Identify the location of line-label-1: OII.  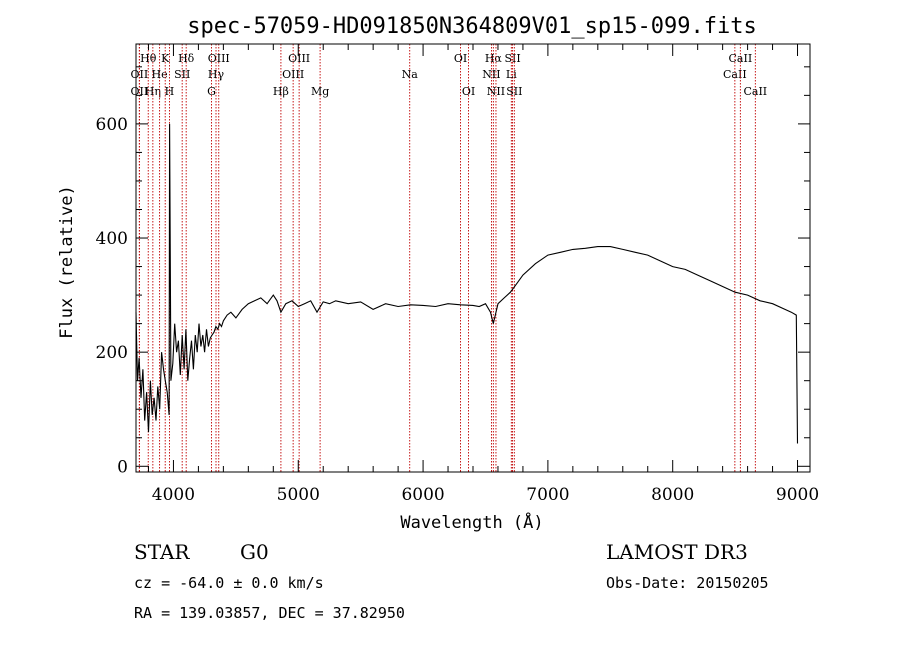
(140, 91).